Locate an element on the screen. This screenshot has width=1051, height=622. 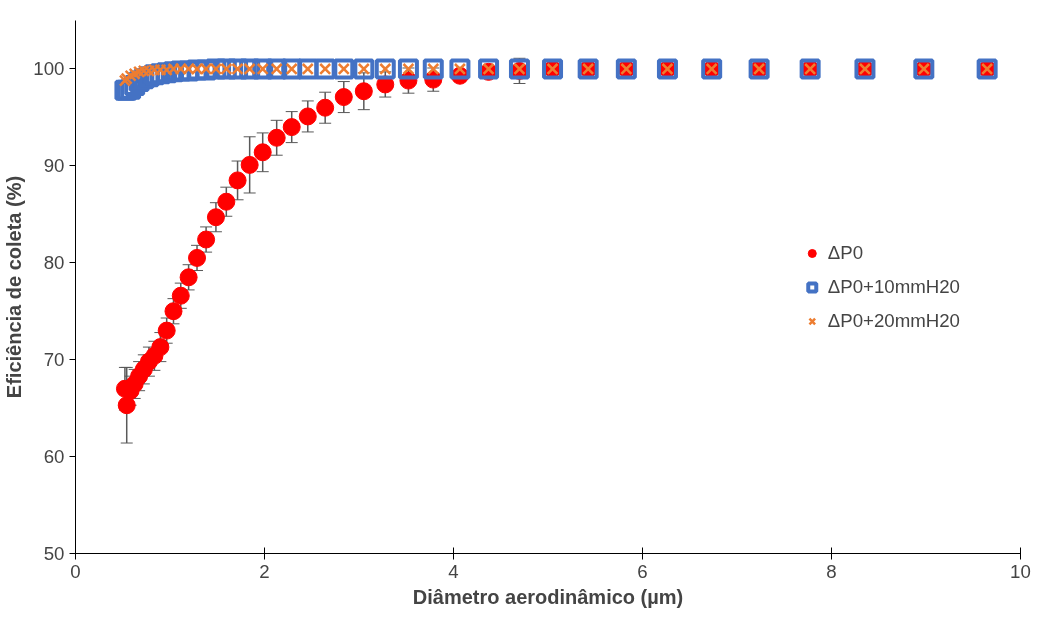
legend-label: ΔP0+10mmH20 is located at coordinates (893, 286).